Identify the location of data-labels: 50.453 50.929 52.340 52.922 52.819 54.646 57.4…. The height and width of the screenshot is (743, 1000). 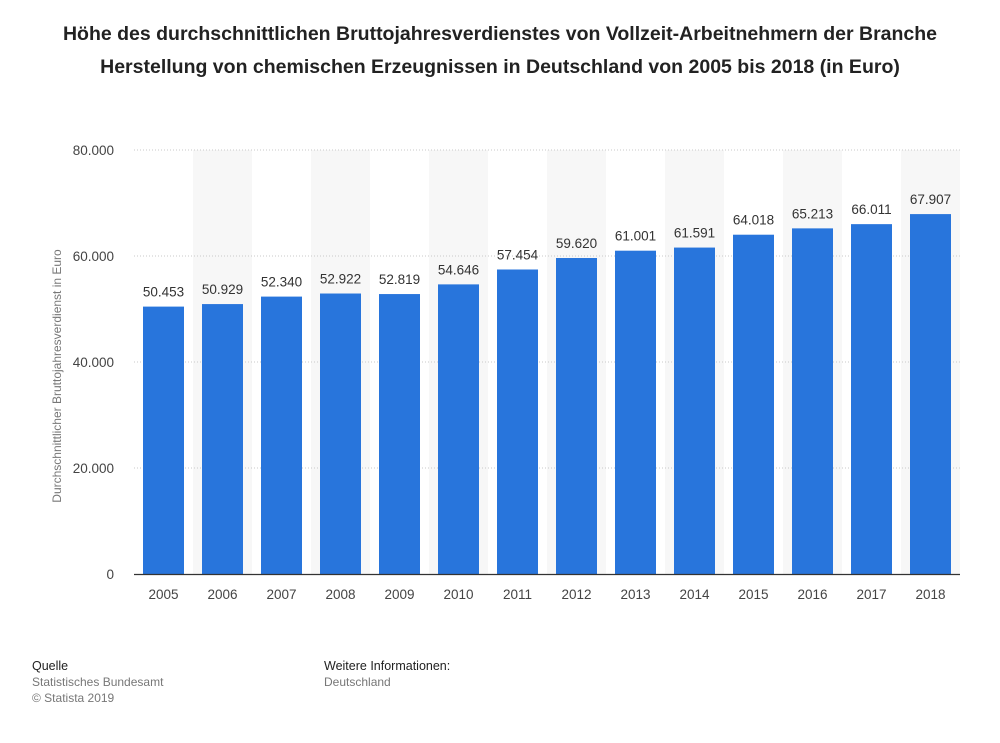
(547, 246).